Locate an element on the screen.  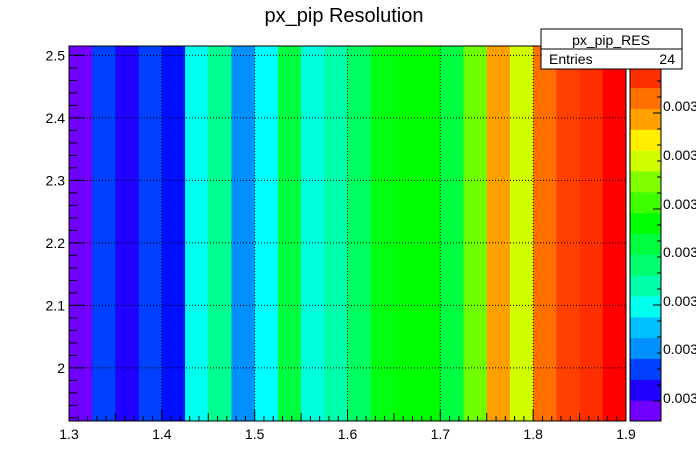
y-tick-label: 2.4 is located at coordinates (56, 118).